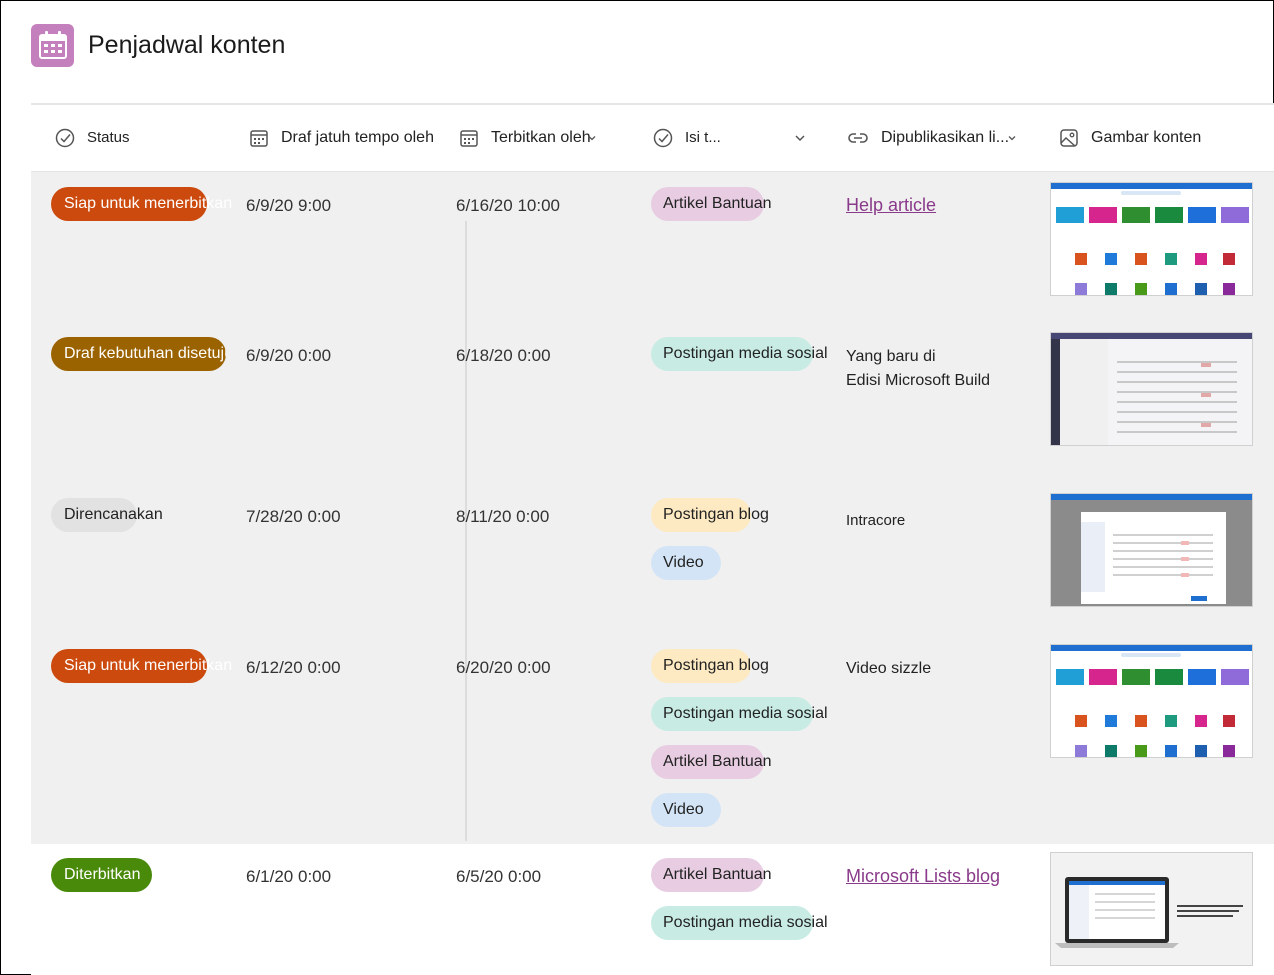 This screenshot has height=975, width=1274. I want to click on column-header-label: Status, so click(108, 137).